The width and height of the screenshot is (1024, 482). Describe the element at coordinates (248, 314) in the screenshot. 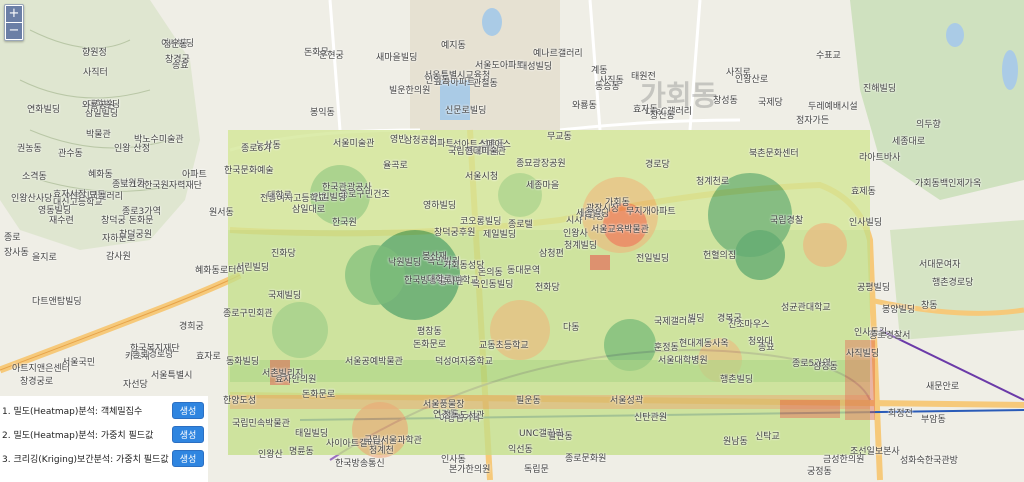

I see `map-label: 종로구민회관` at that location.